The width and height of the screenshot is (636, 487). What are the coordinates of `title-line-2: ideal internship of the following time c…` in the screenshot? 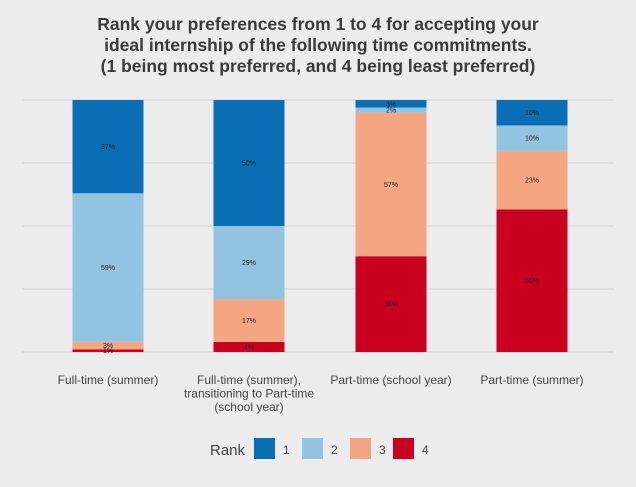 It's located at (318, 45).